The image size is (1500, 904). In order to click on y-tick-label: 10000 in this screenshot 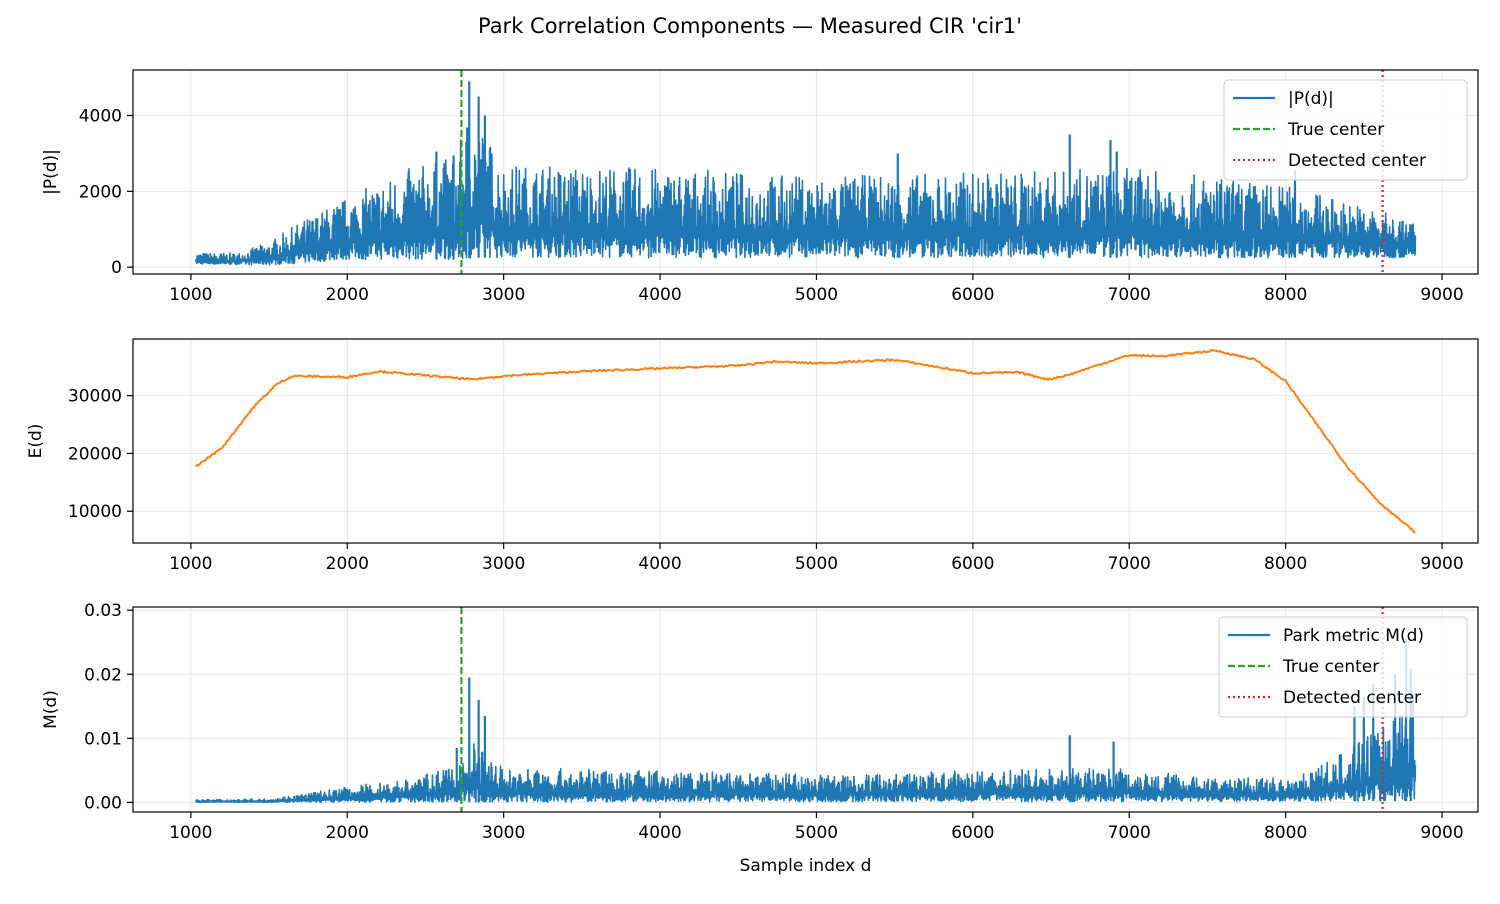, I will do `click(95, 512)`.